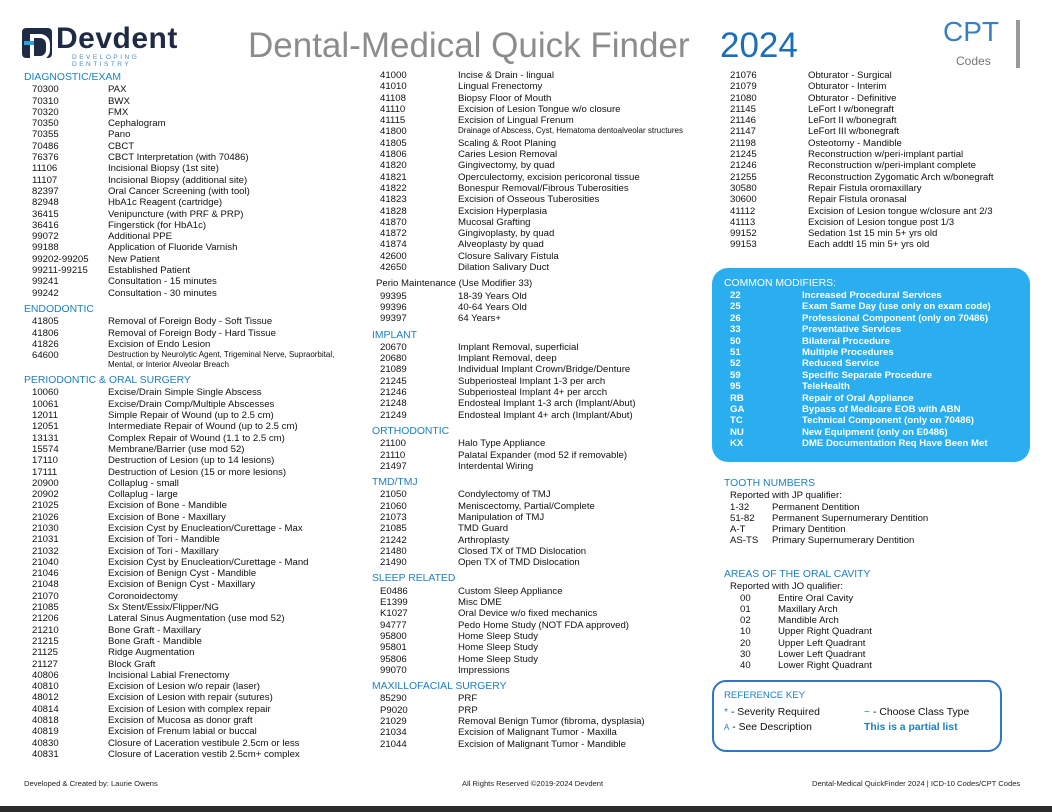 This screenshot has height=812, width=1052. I want to click on code-description: HbA1c Reagent (cartridge), so click(165, 203).